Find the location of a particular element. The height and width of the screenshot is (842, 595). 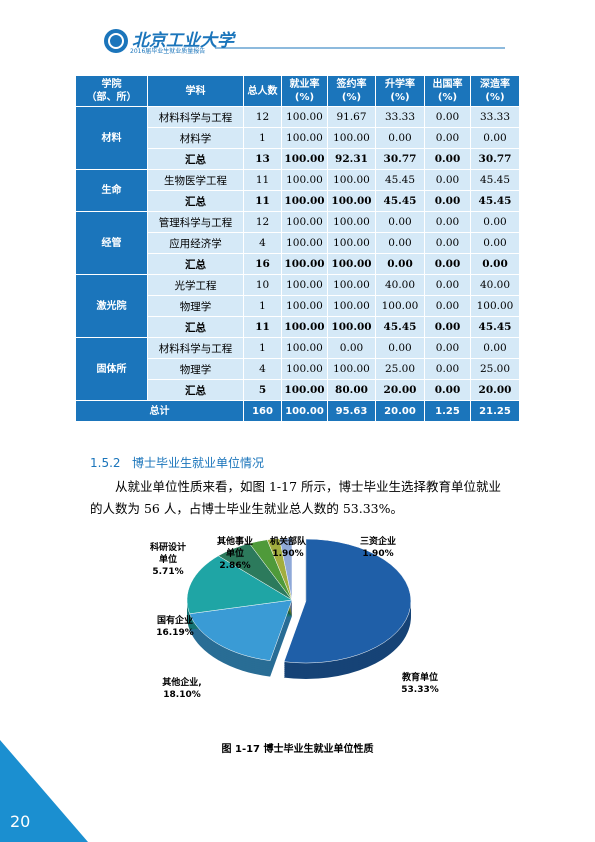

cell: 13 is located at coordinates (262, 159).